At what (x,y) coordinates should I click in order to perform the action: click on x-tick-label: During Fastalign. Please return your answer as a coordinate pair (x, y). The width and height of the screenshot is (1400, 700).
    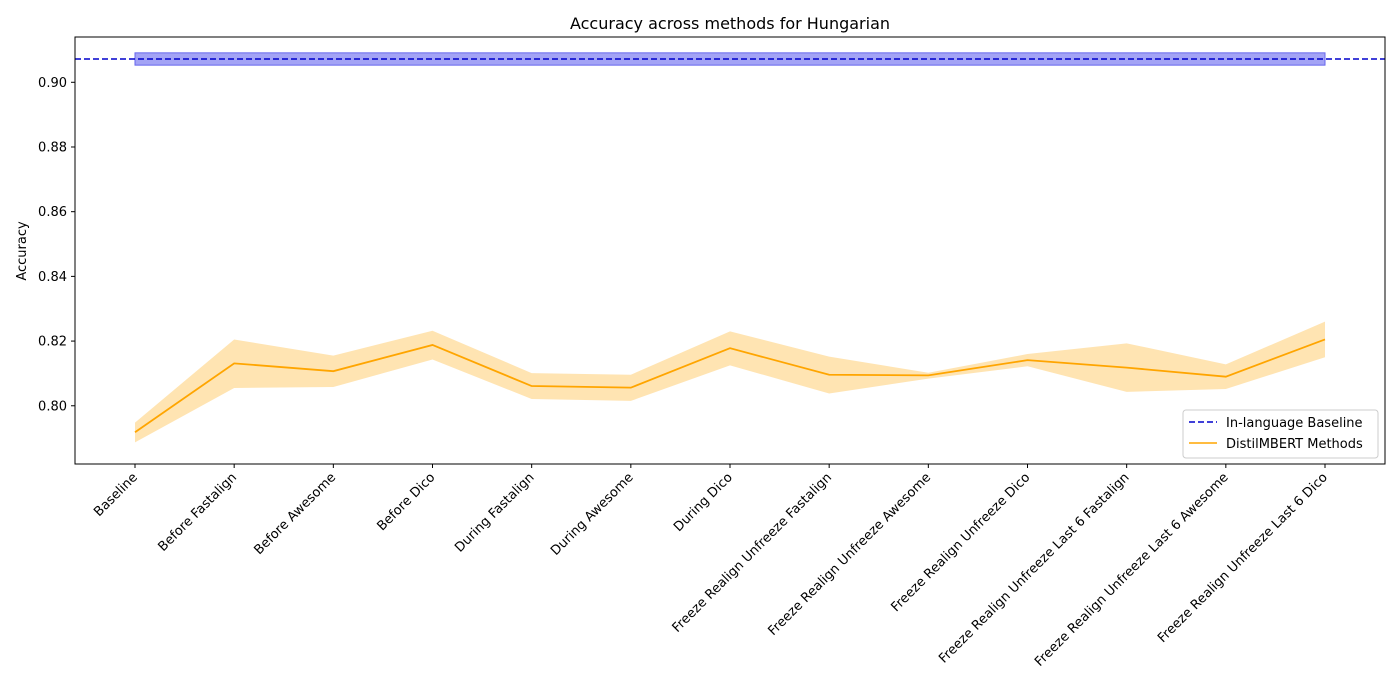
    Looking at the image, I should click on (494, 512).